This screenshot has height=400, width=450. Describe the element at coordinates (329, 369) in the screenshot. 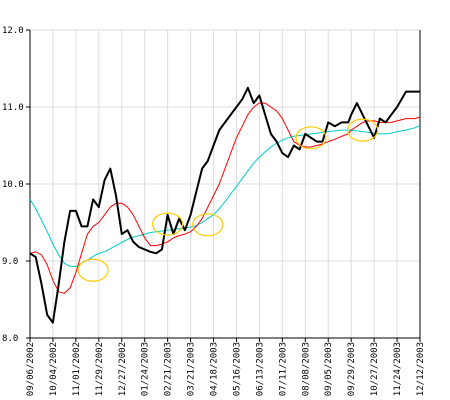

I see `x-tick-label: 09/05/2003` at that location.